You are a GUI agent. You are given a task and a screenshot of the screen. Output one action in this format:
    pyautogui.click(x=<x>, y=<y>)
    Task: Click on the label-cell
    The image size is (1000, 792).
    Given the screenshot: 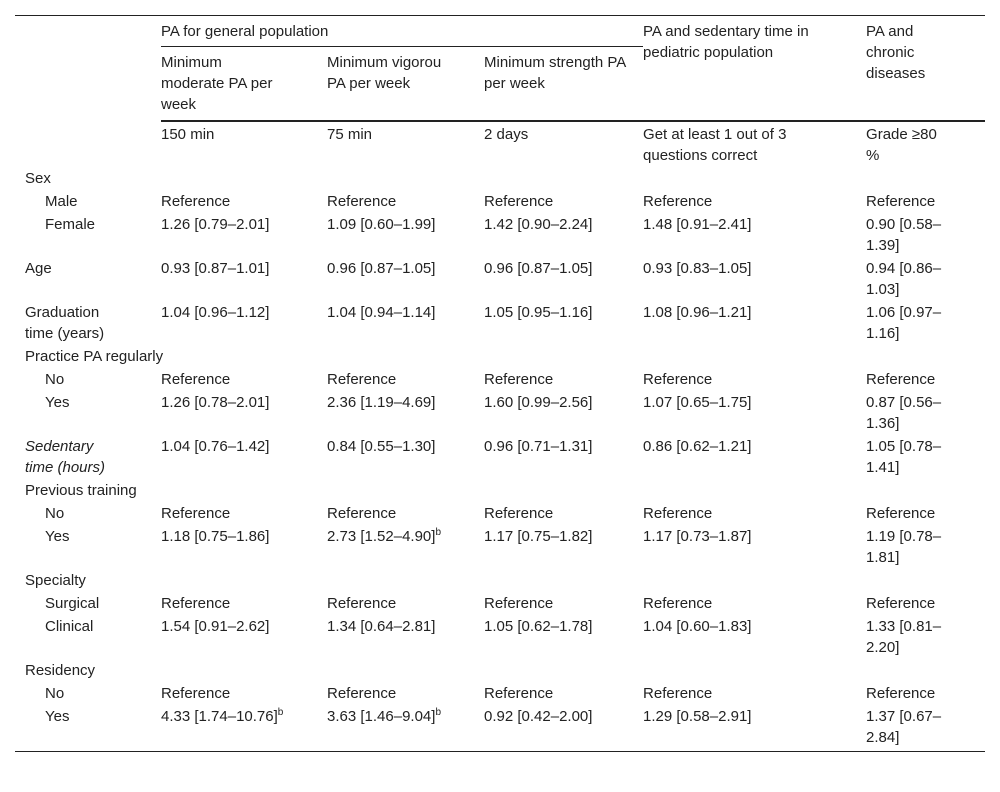 What is the action you would take?
    pyautogui.click(x=88, y=144)
    